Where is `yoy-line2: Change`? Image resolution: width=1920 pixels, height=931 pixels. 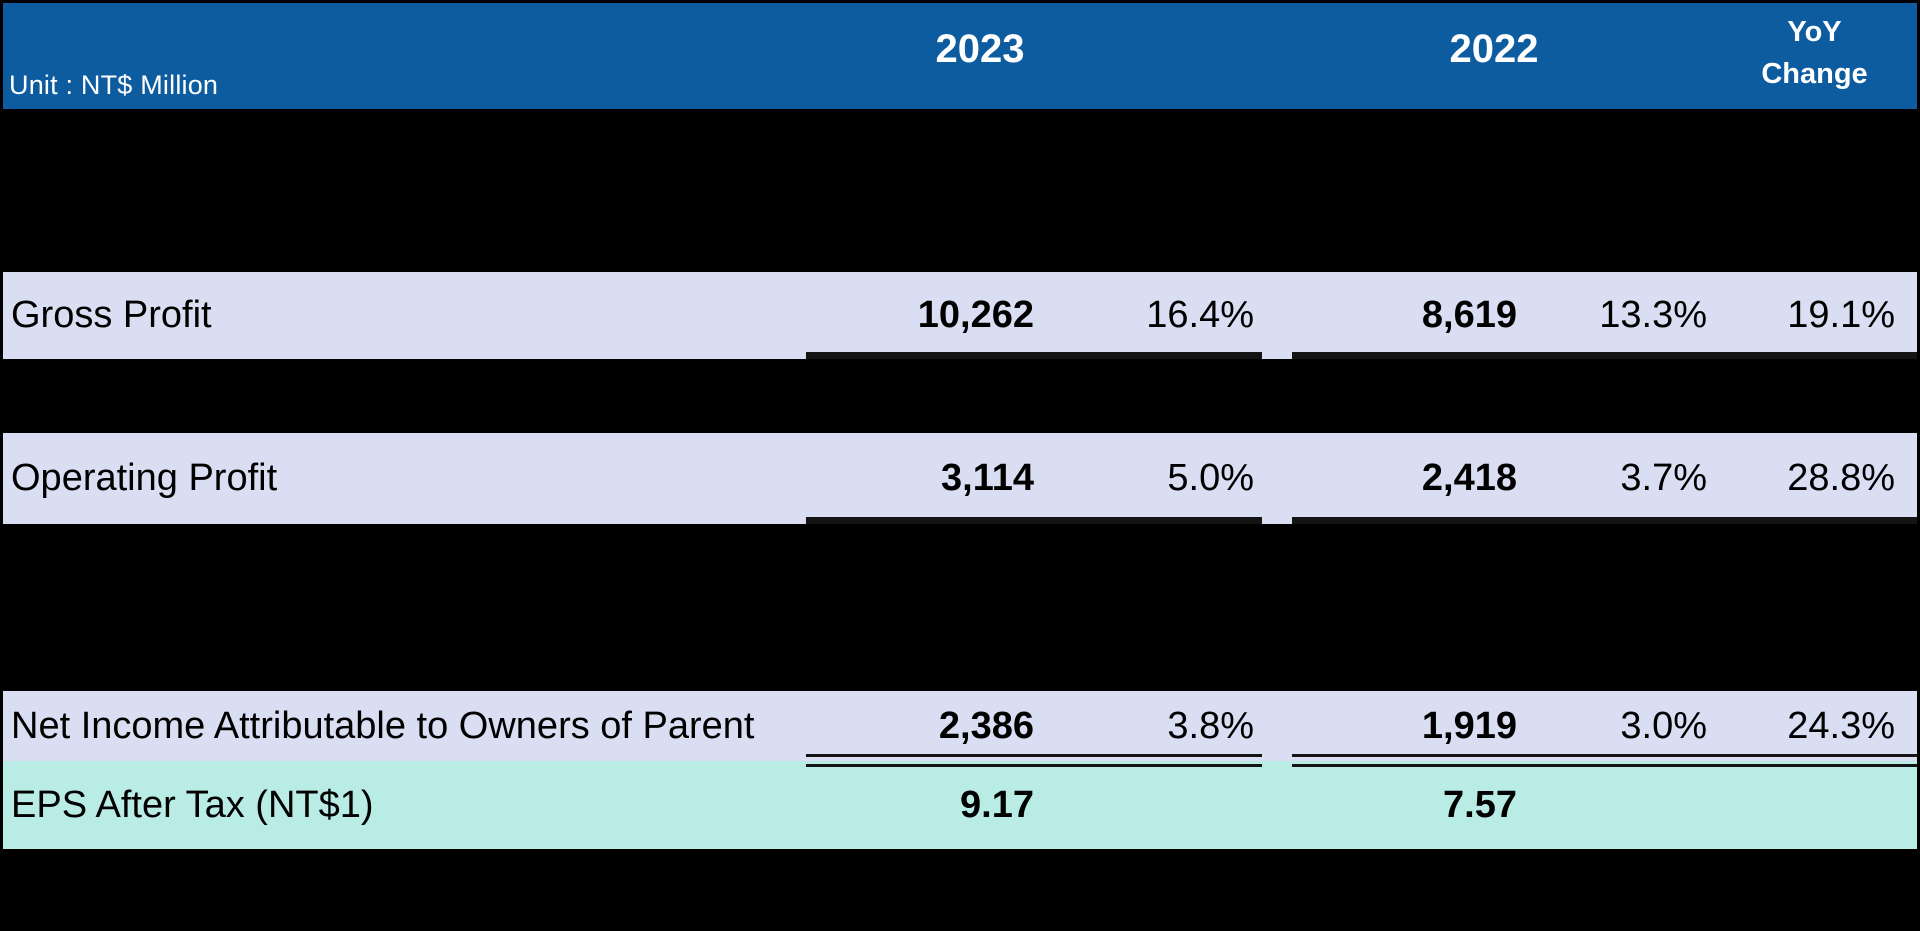
yoy-line2: Change is located at coordinates (1814, 74).